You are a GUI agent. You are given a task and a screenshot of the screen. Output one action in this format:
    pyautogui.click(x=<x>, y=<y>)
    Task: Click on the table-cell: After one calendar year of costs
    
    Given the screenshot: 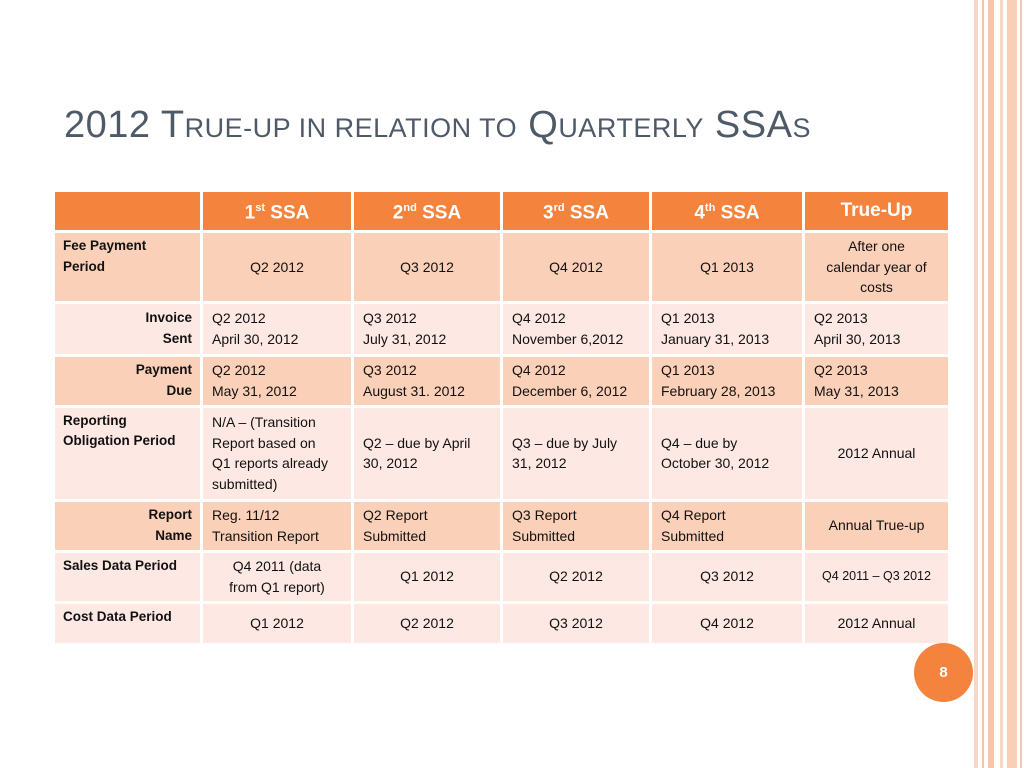 What is the action you would take?
    pyautogui.click(x=876, y=267)
    